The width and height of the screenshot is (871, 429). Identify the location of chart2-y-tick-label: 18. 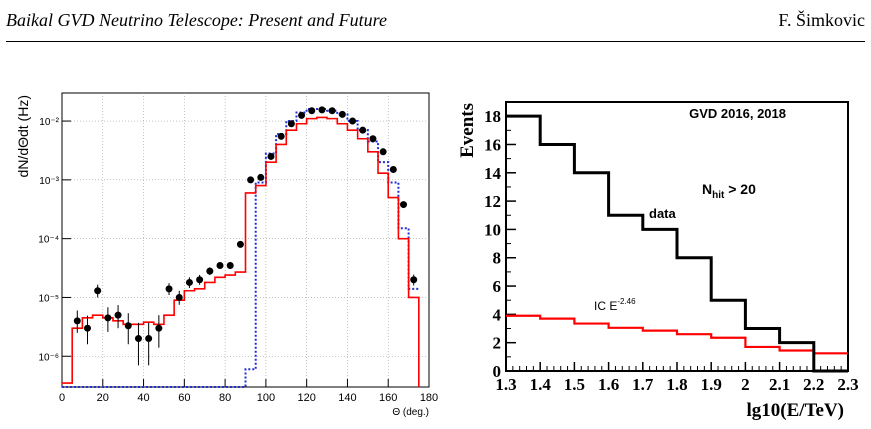
(492, 116).